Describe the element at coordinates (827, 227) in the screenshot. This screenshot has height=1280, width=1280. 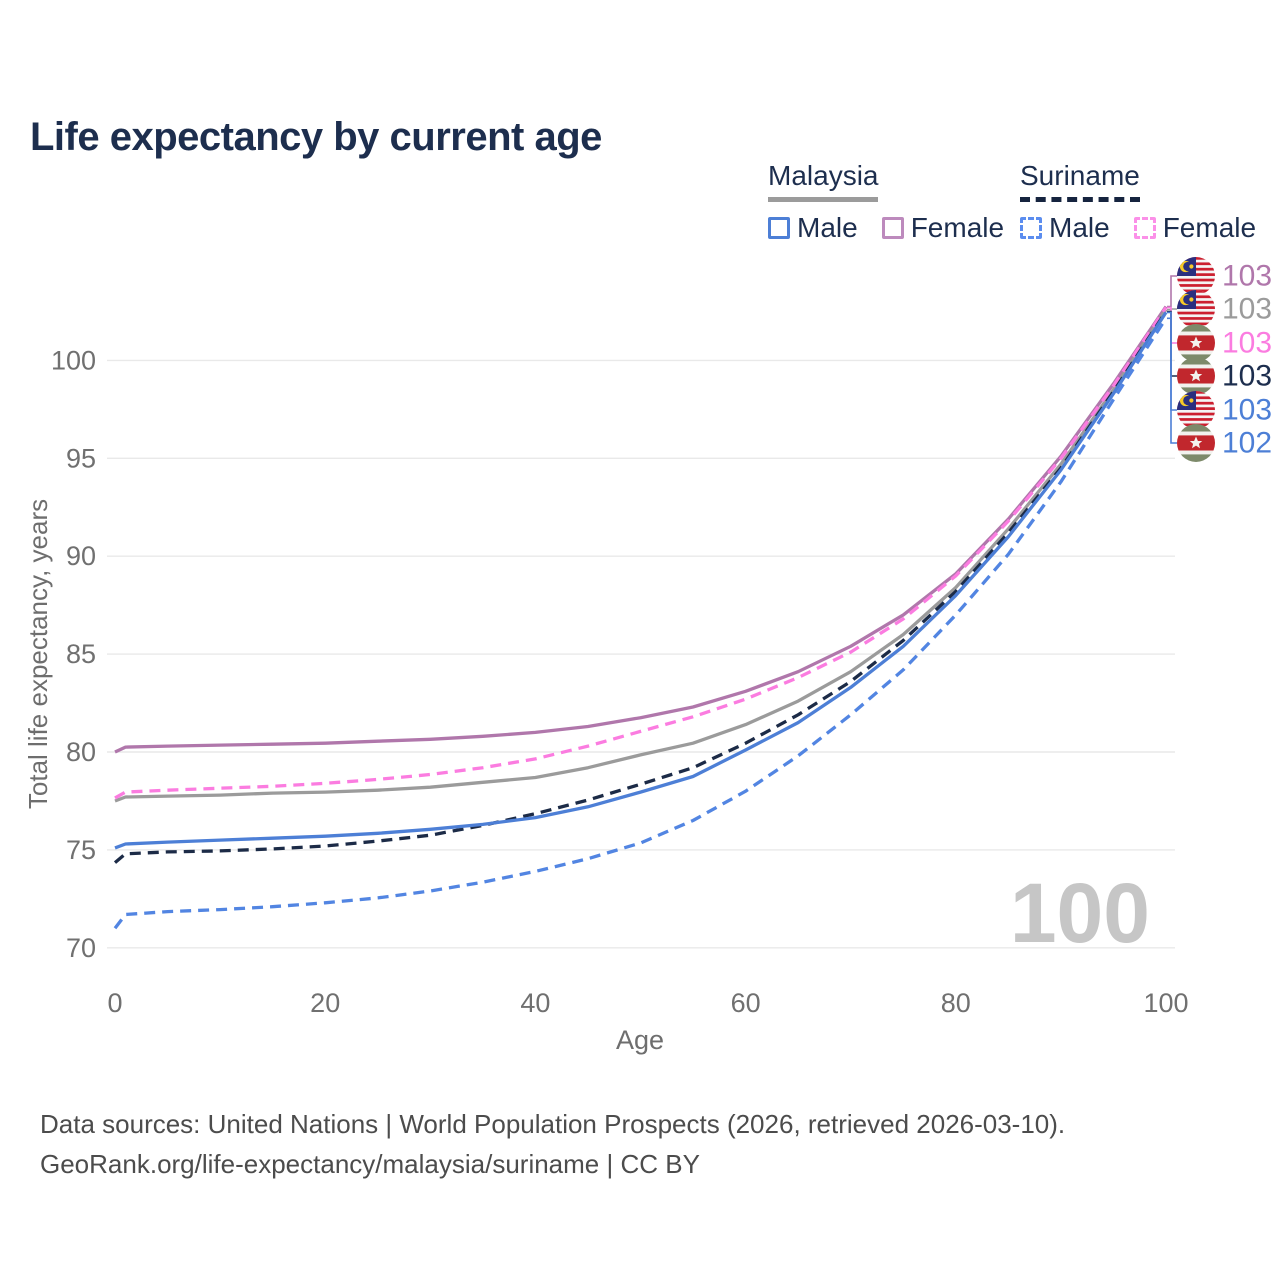
I see `legend-label-malaysia-male: Male` at that location.